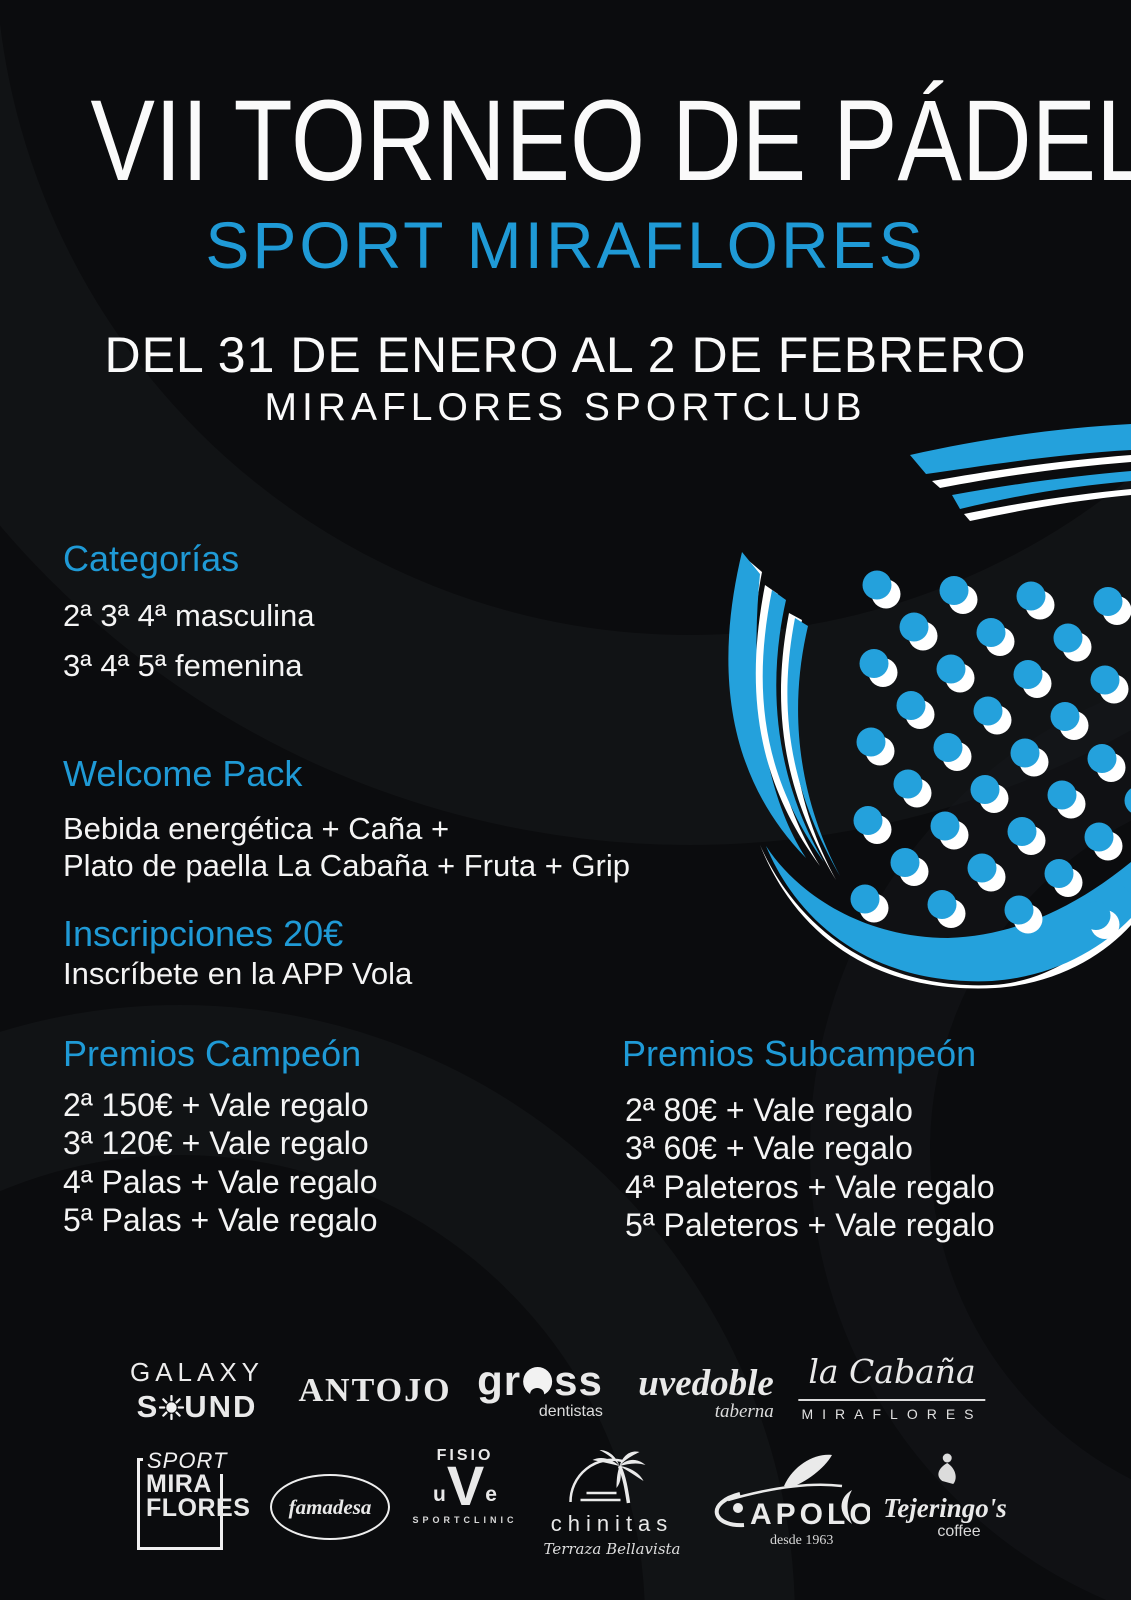 The width and height of the screenshot is (1131, 1600). Describe the element at coordinates (565, 245) in the screenshot. I see `page-subtitle: SPORT MIRAFLORES` at that location.